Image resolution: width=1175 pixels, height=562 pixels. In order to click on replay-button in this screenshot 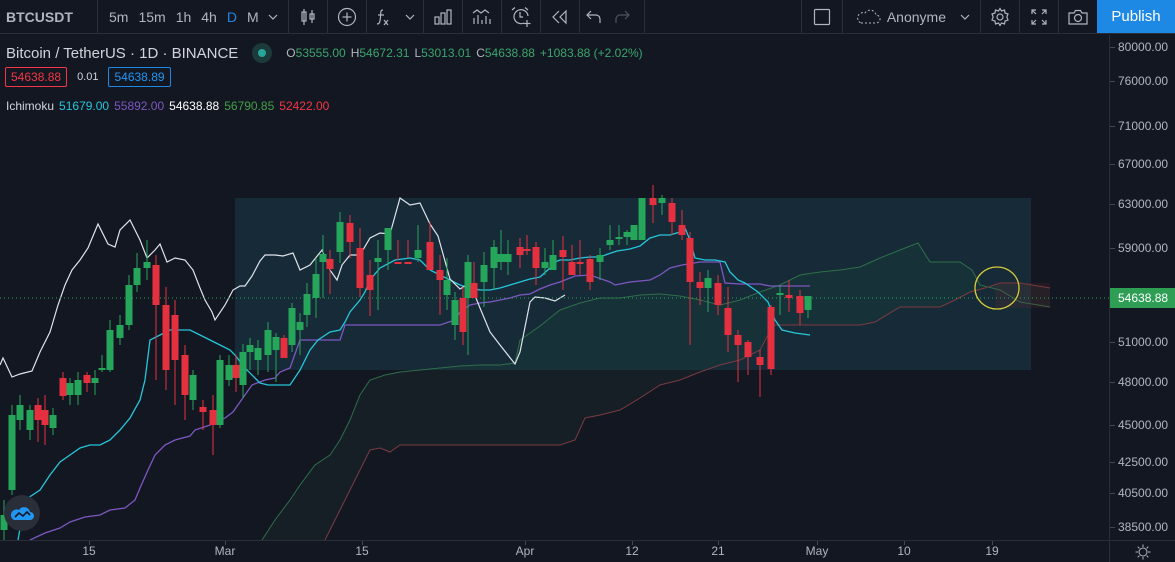, I will do `click(560, 16)`.